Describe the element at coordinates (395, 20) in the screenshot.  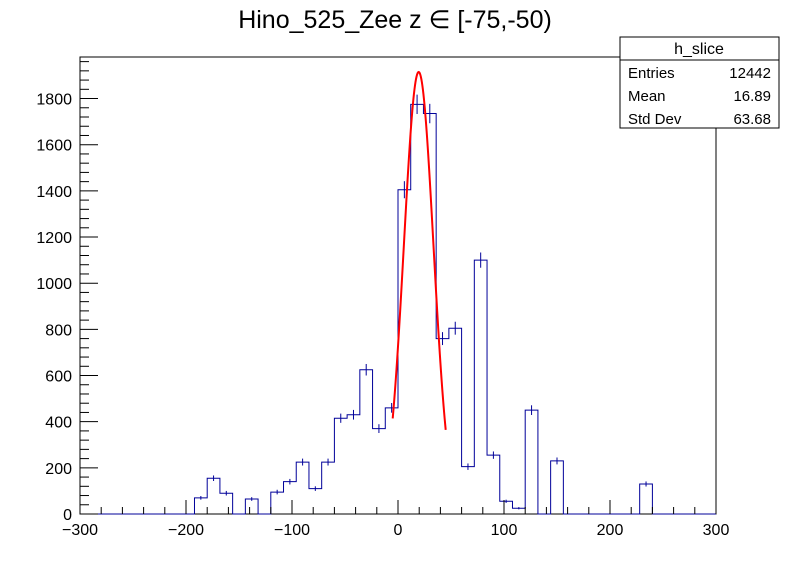
I see `chart-title: Hino_525_Zee z ∈ [-75,-50)` at that location.